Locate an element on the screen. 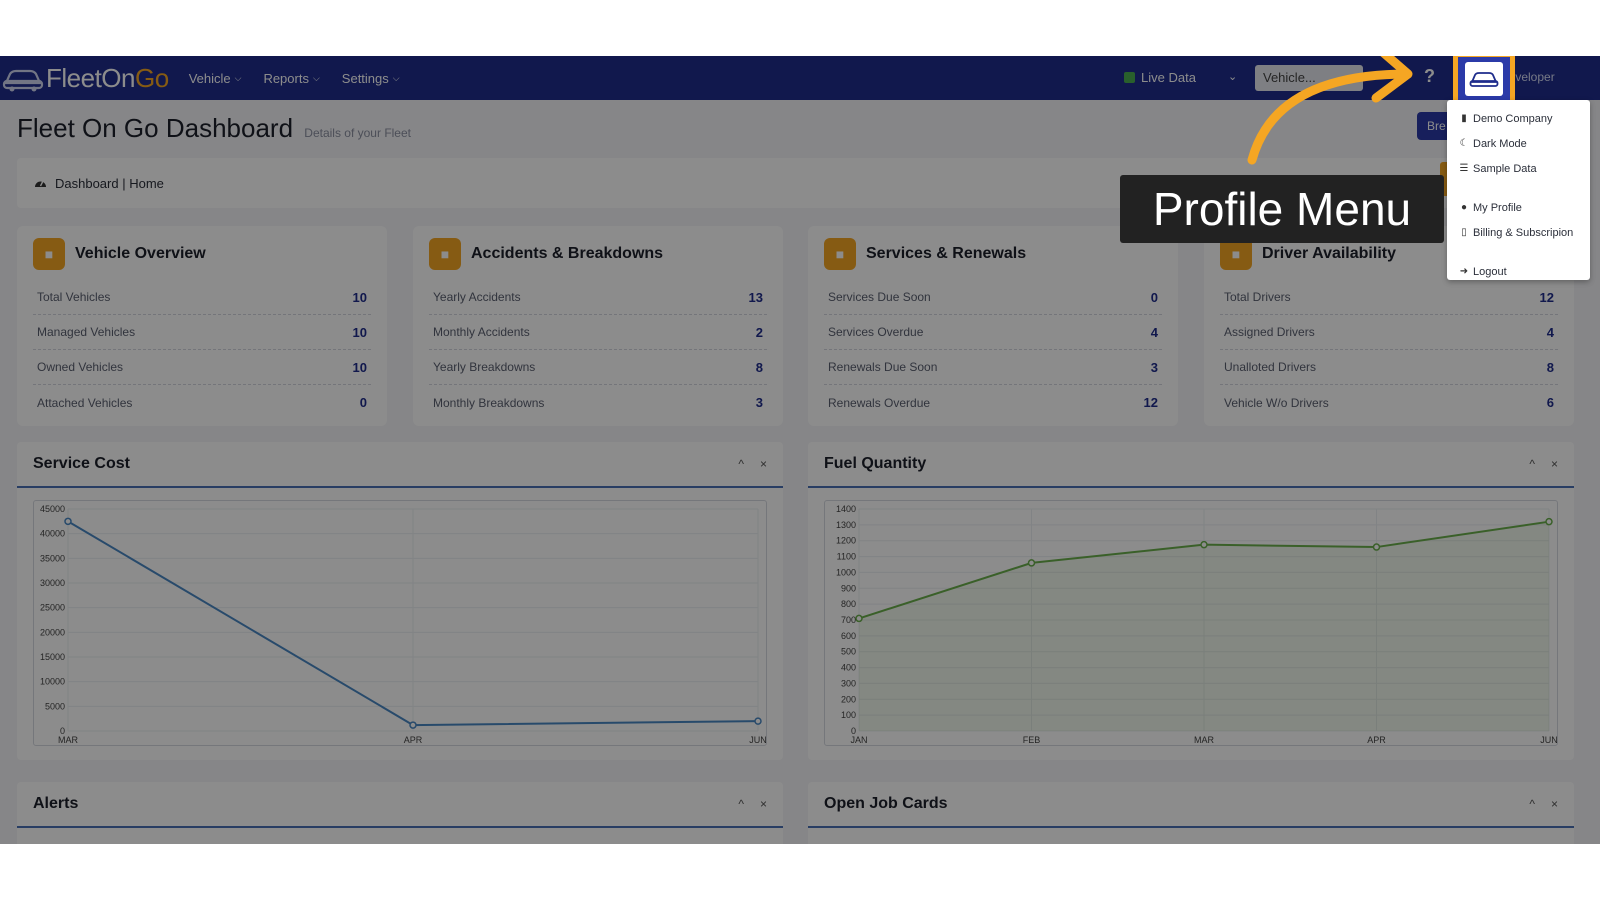  y-tick-label: 1400 is located at coordinates (846, 509).